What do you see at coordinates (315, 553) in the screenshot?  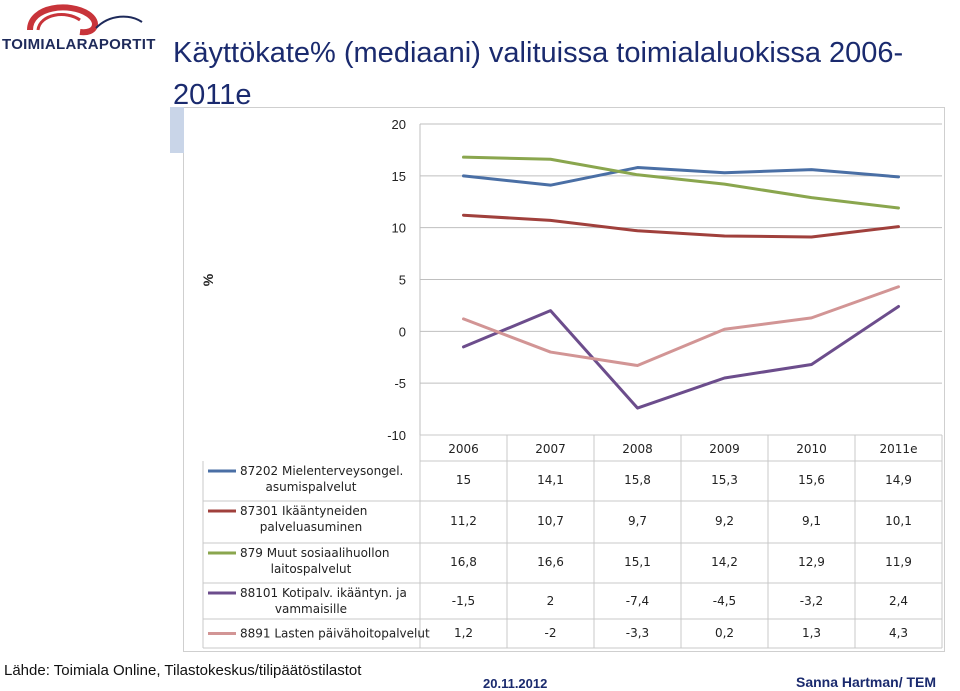 I see `legend-label: 879 Muut sosiaalihuollon` at bounding box center [315, 553].